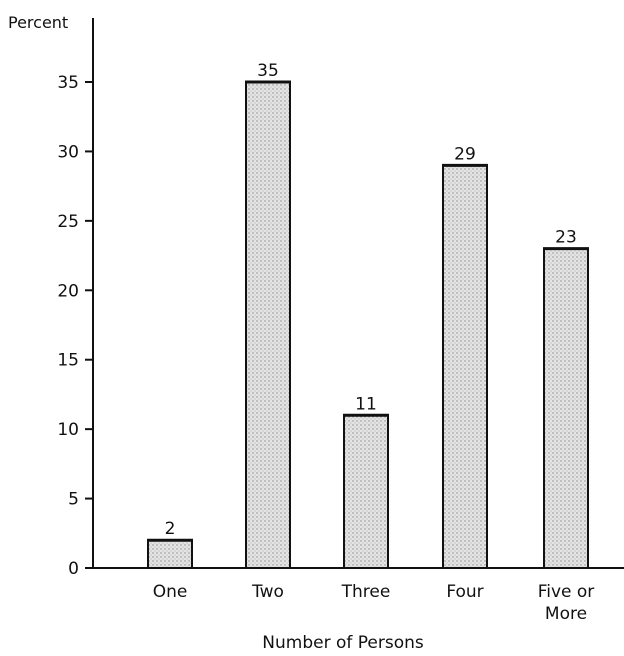 The image size is (624, 656). Describe the element at coordinates (68, 152) in the screenshot. I see `y-tick-label: 30` at that location.